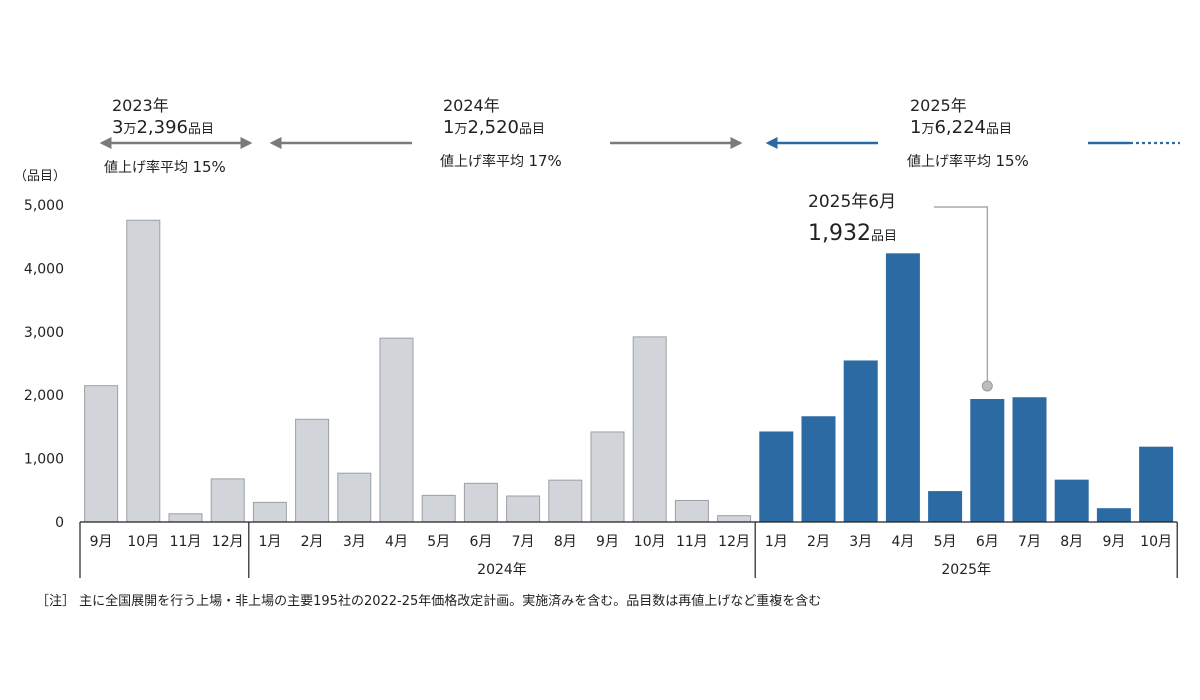  What do you see at coordinates (59, 523) in the screenshot?
I see `y-tick-label: 0` at bounding box center [59, 523].